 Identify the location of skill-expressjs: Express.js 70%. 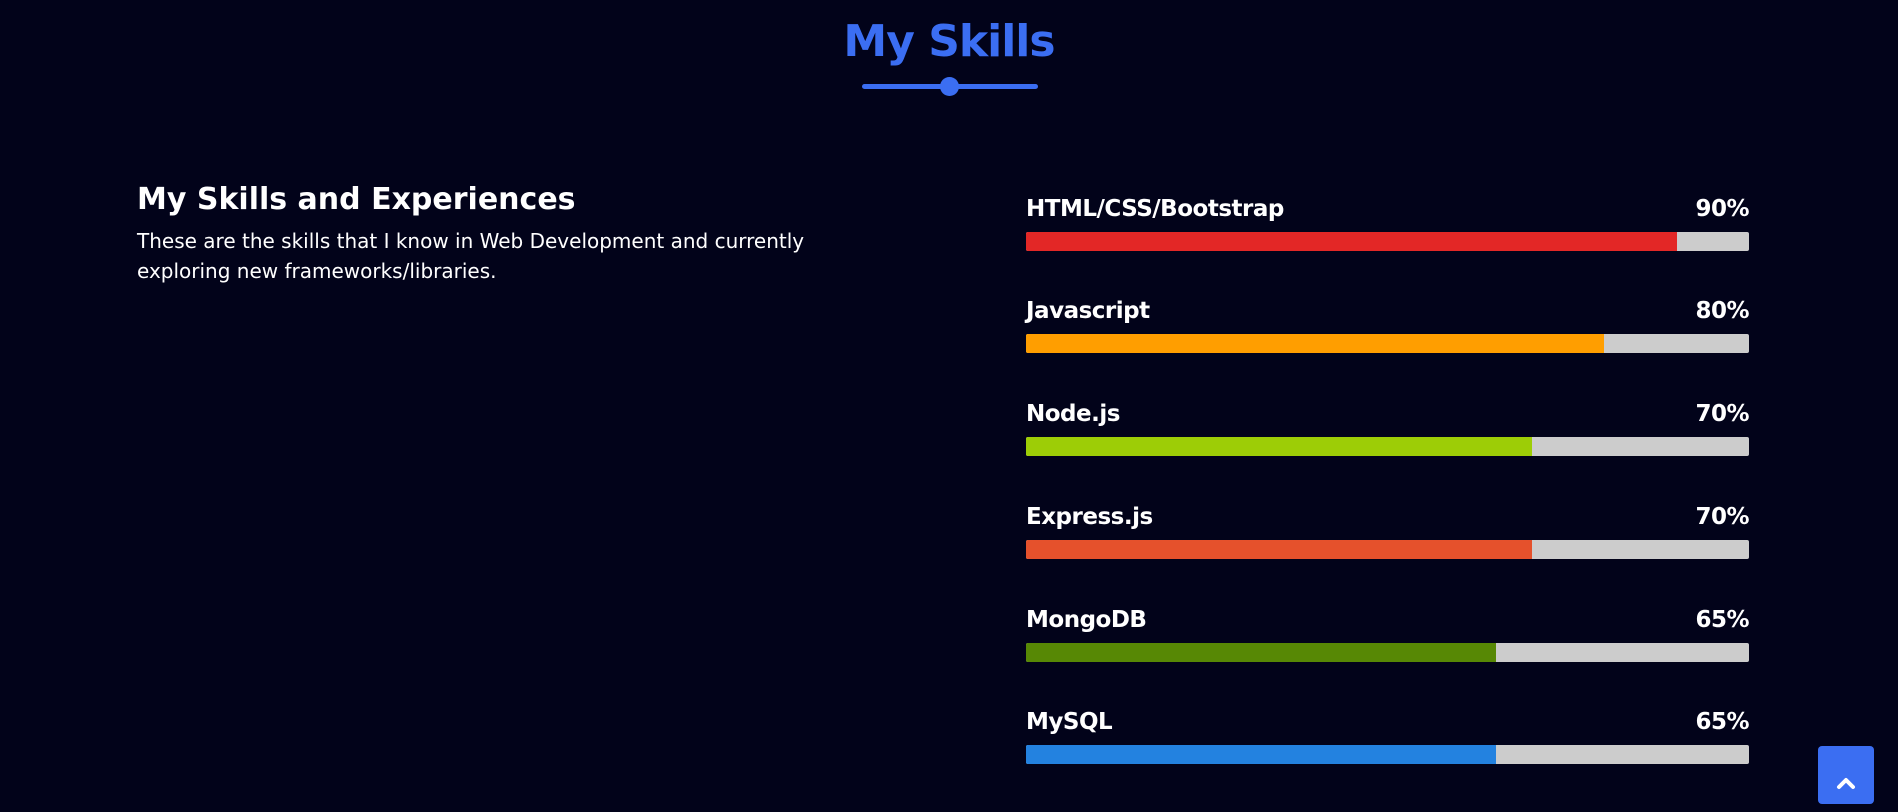
(1387, 531).